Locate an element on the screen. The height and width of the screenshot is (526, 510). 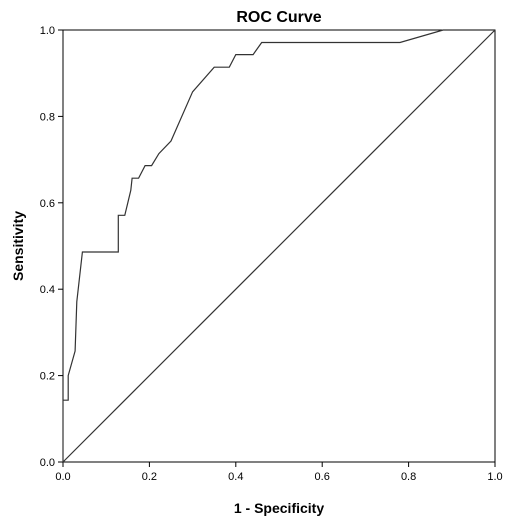
x-tick-label: 1.0 is located at coordinates (494, 477).